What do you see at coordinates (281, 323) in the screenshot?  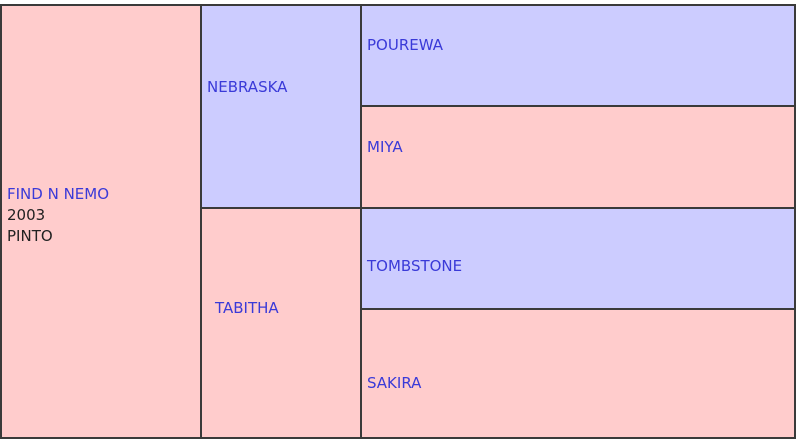 I see `dam-cell: TABITHA` at bounding box center [281, 323].